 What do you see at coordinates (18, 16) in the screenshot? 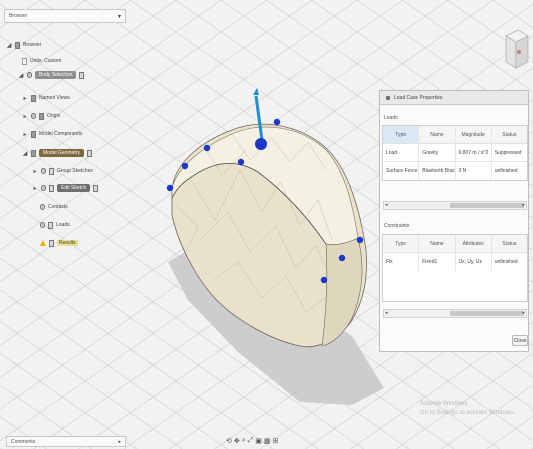
I see `browser-dropdown-label: Browser` at bounding box center [18, 16].